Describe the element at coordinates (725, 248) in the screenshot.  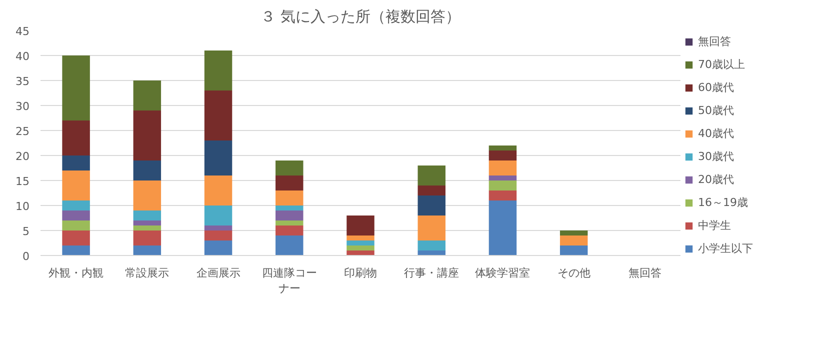
I see `legend-label: 小学生以下` at that location.